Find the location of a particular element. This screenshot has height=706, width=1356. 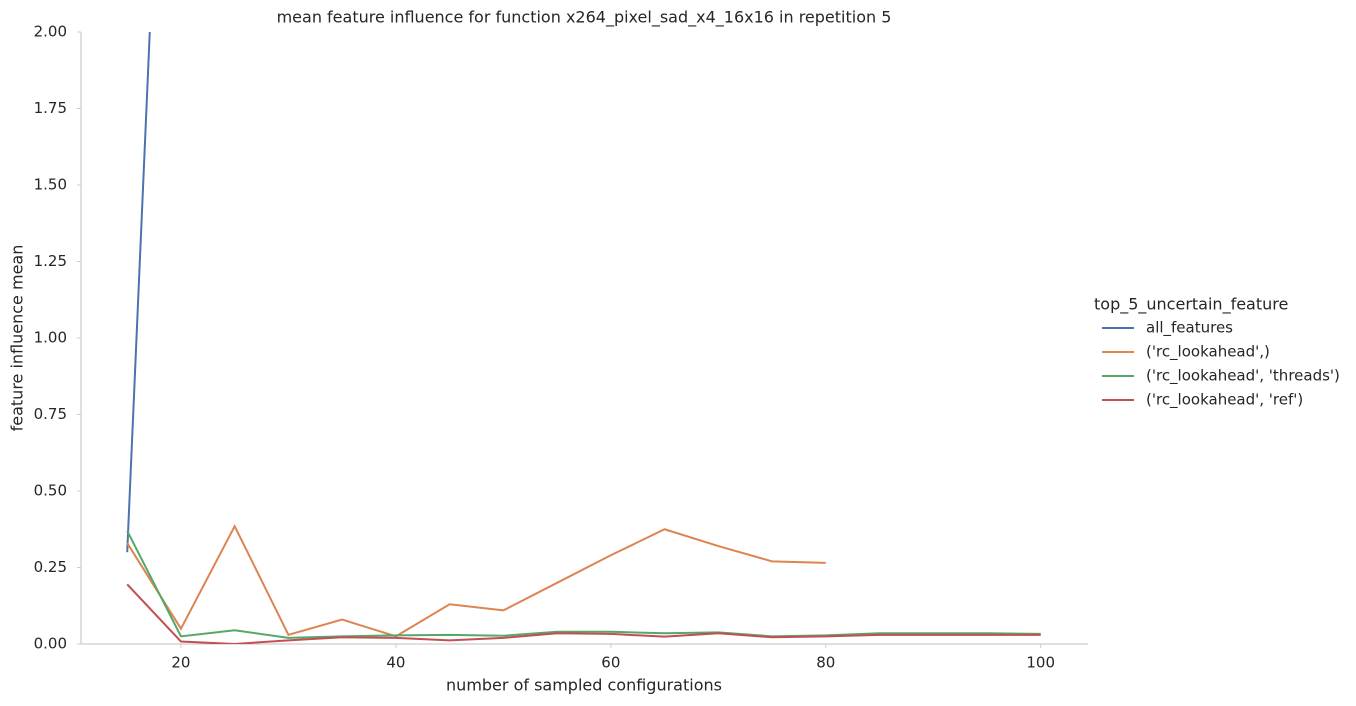

legend-label: all_features is located at coordinates (1189, 328).